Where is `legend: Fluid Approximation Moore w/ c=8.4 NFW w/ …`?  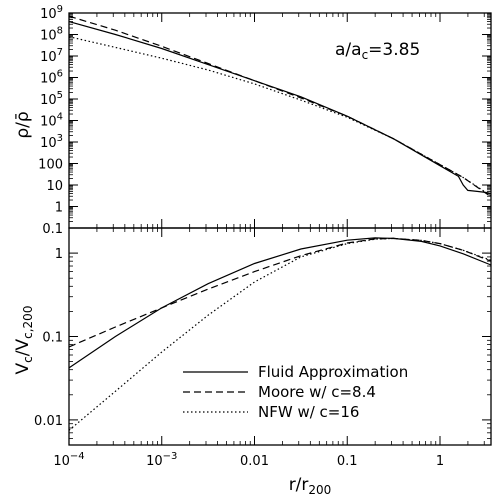 legend: Fluid Approximation Moore w/ c=8.4 NFW w/ … is located at coordinates (295, 392).